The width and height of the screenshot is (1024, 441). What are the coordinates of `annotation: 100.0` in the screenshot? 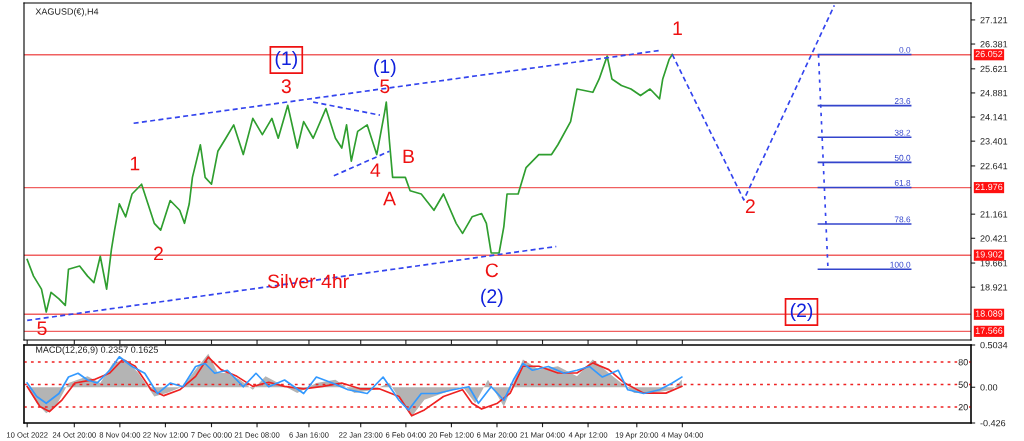 It's located at (900, 264).